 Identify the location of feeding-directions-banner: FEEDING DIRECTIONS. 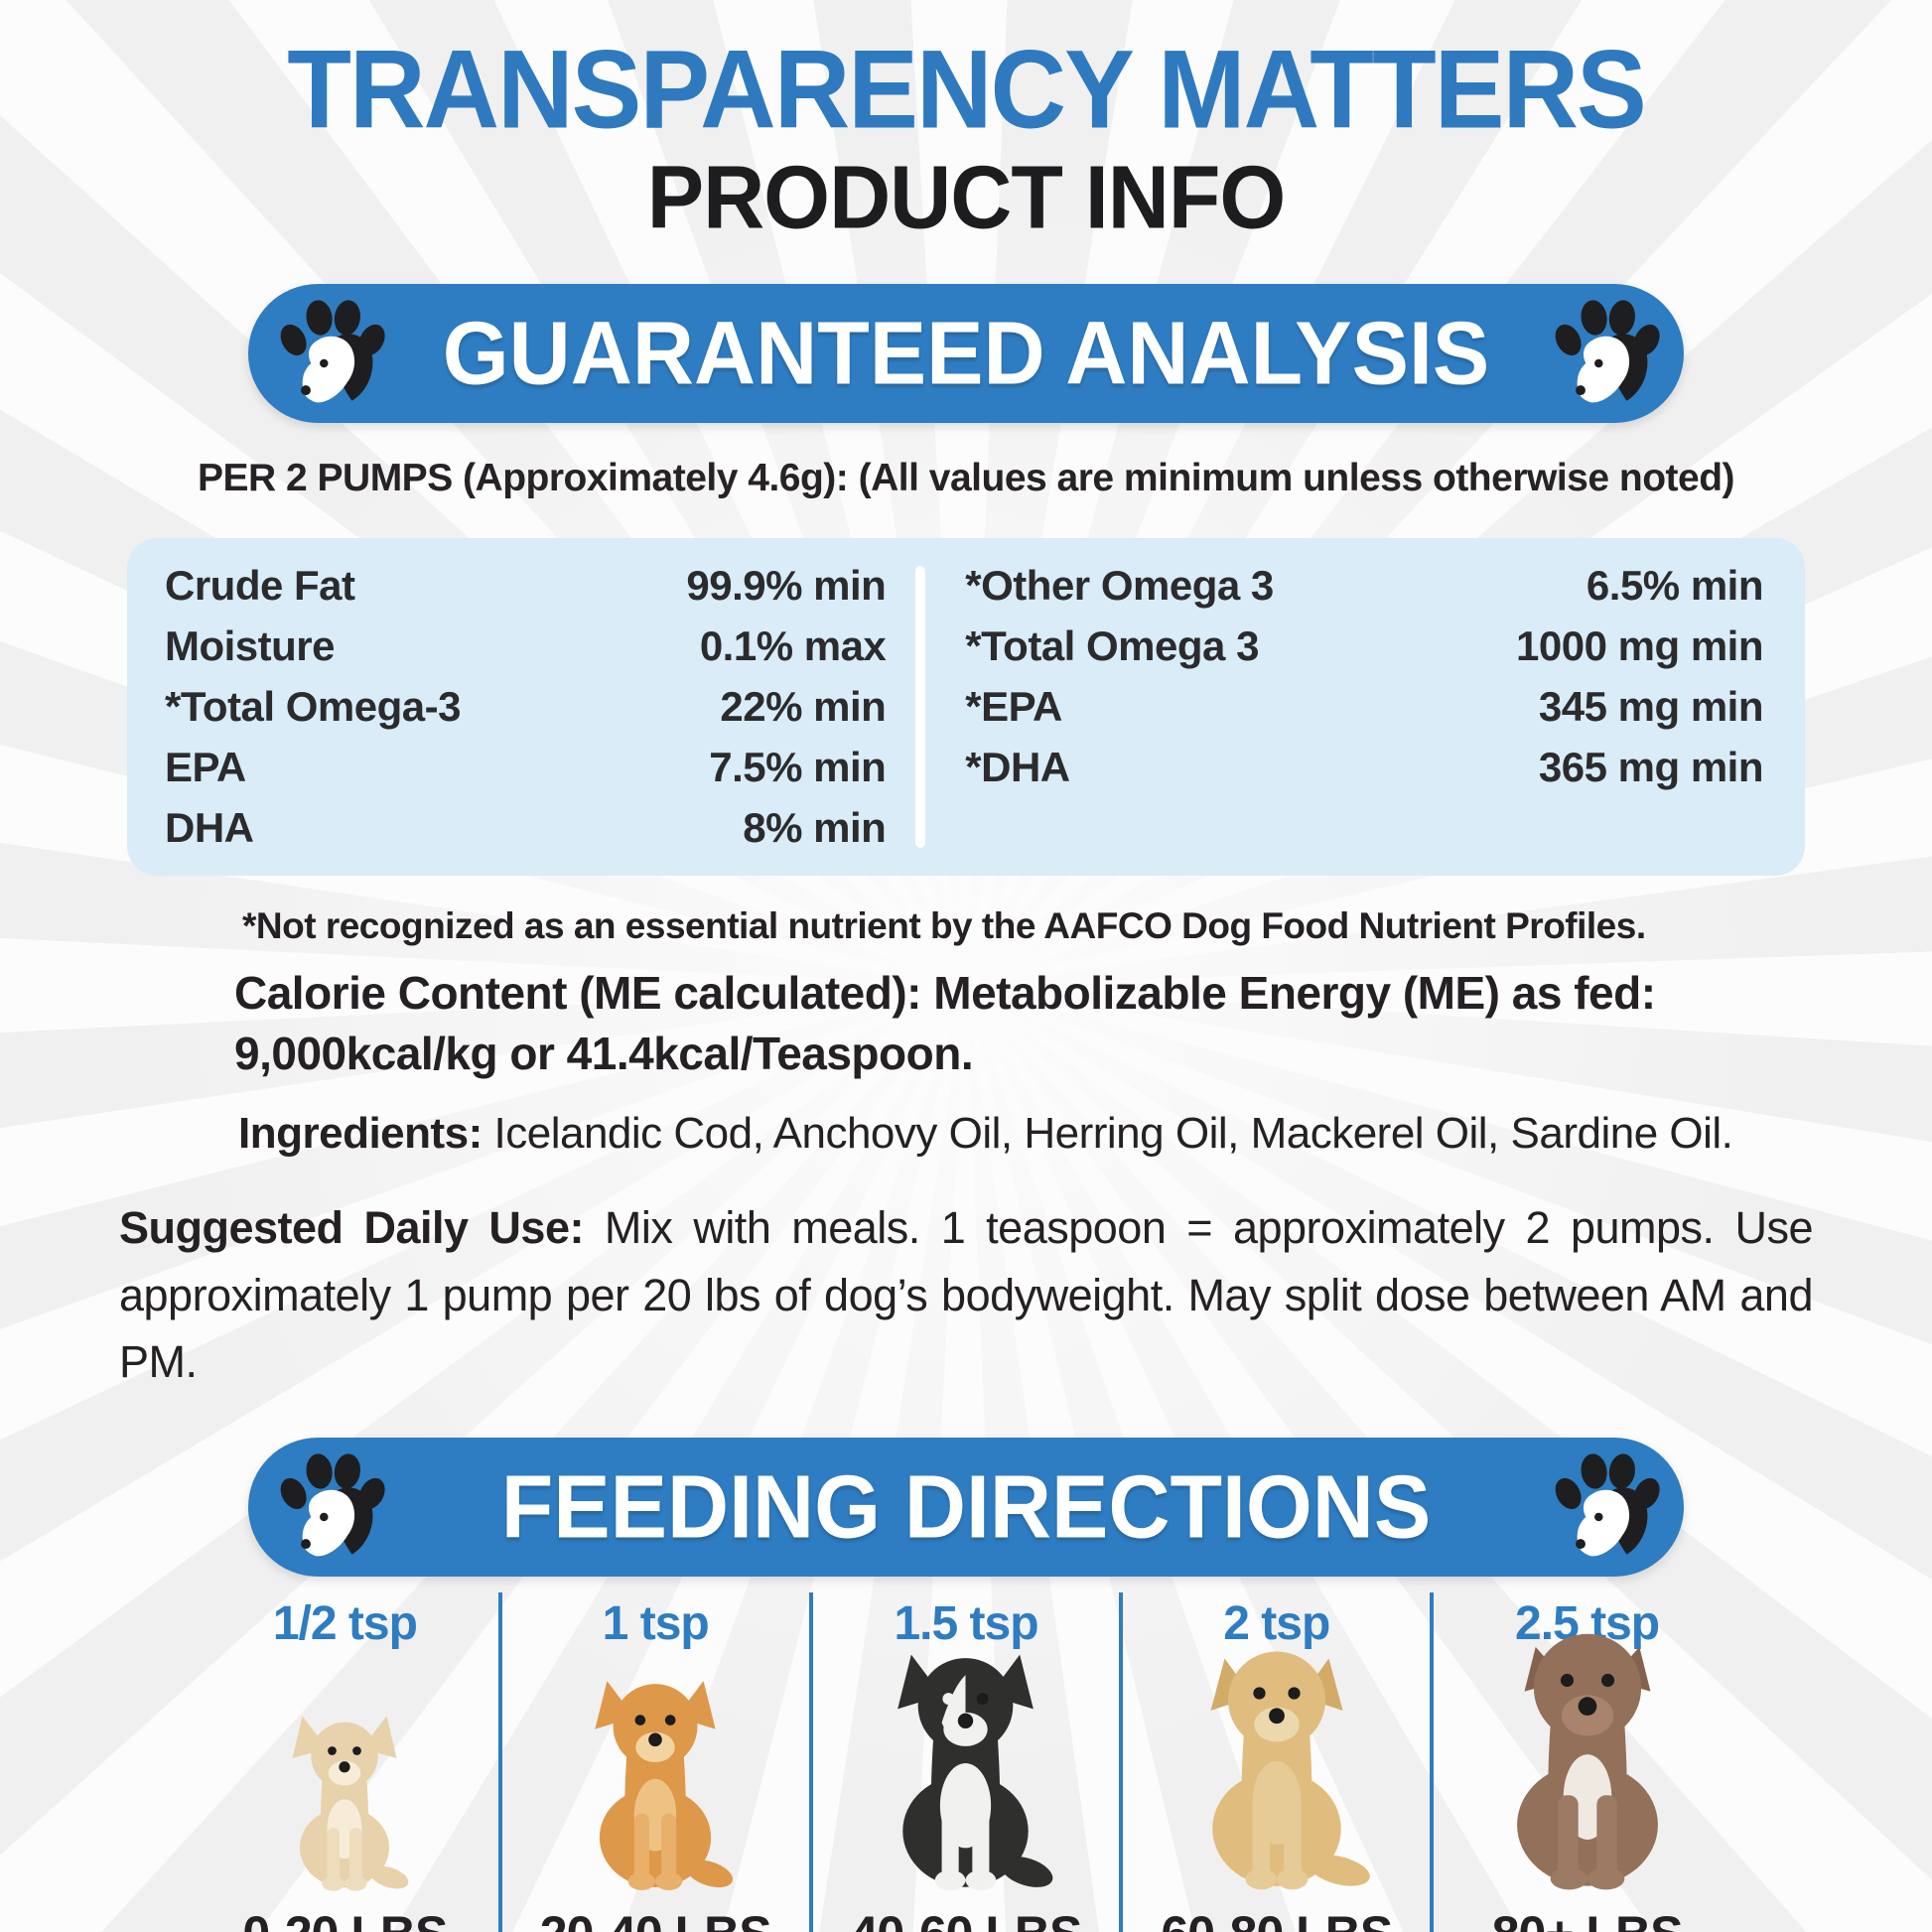
(966, 1507).